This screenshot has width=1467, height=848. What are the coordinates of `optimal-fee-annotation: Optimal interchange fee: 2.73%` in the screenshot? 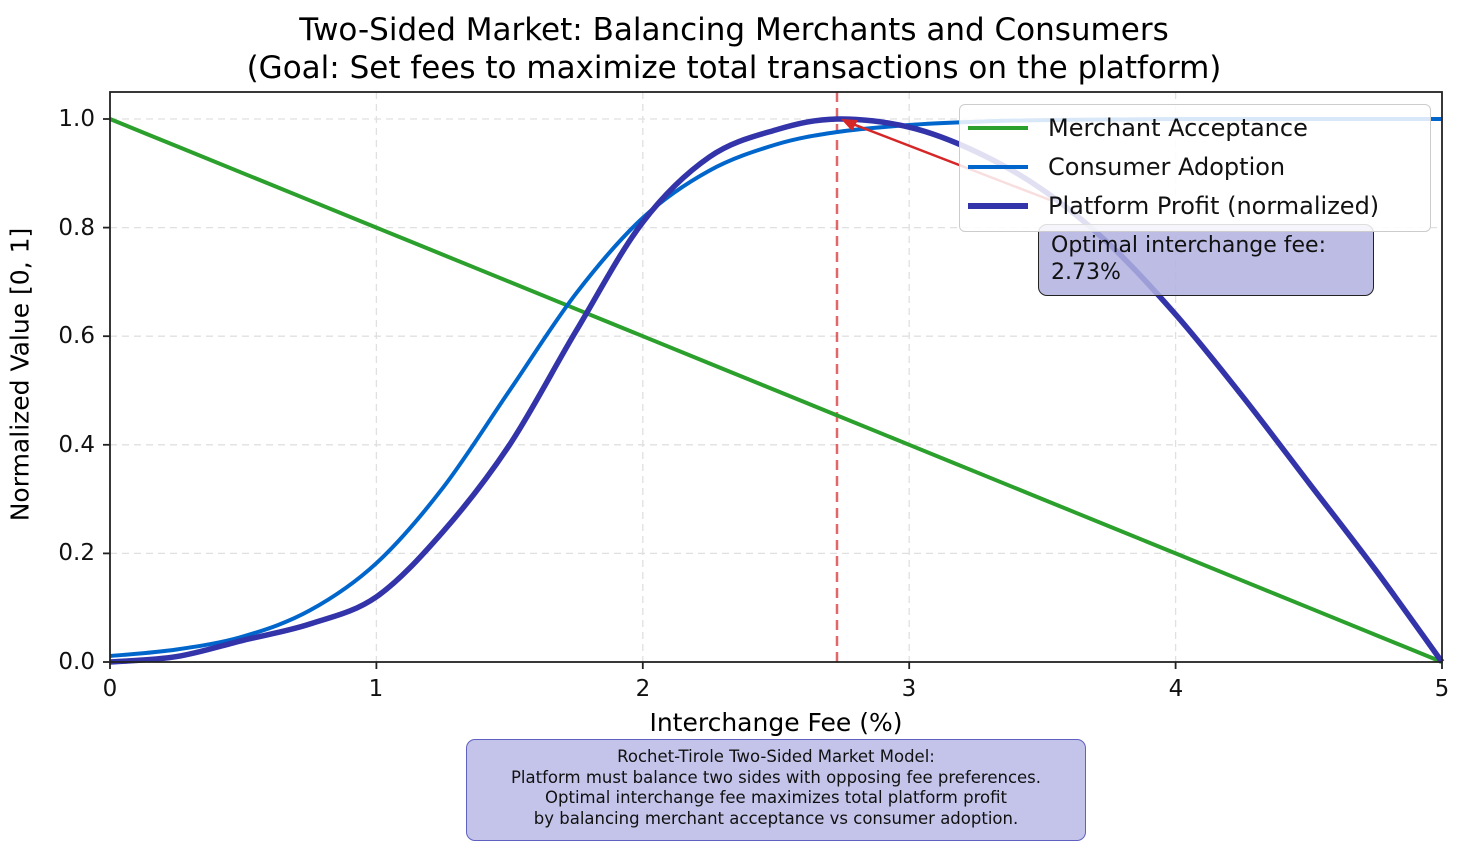 It's located at (1206, 260).